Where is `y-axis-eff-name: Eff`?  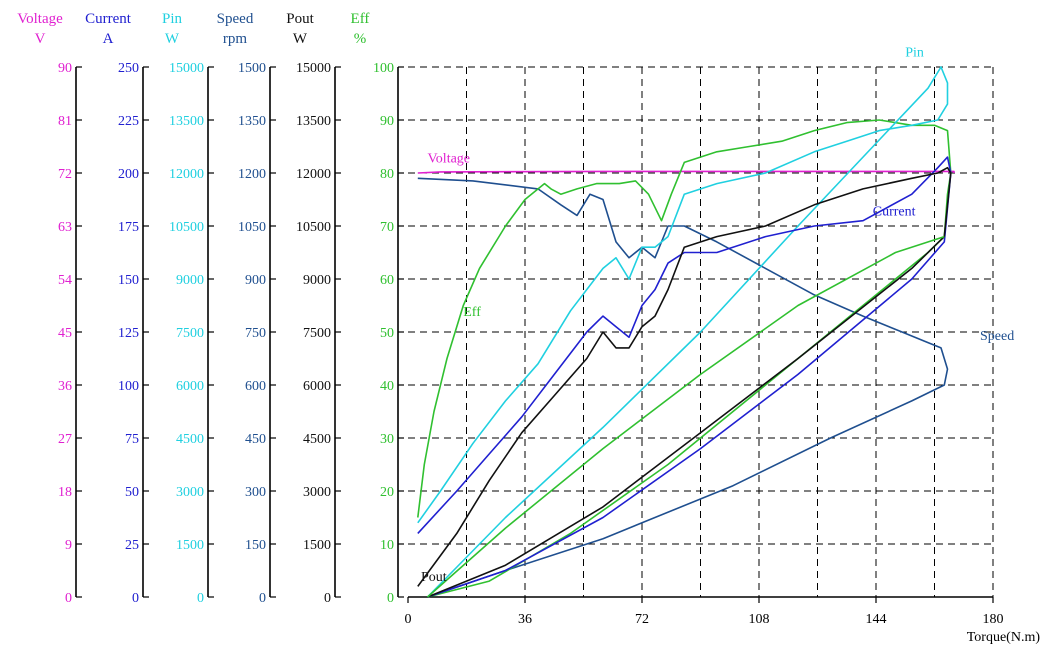
y-axis-eff-name: Eff is located at coordinates (360, 19).